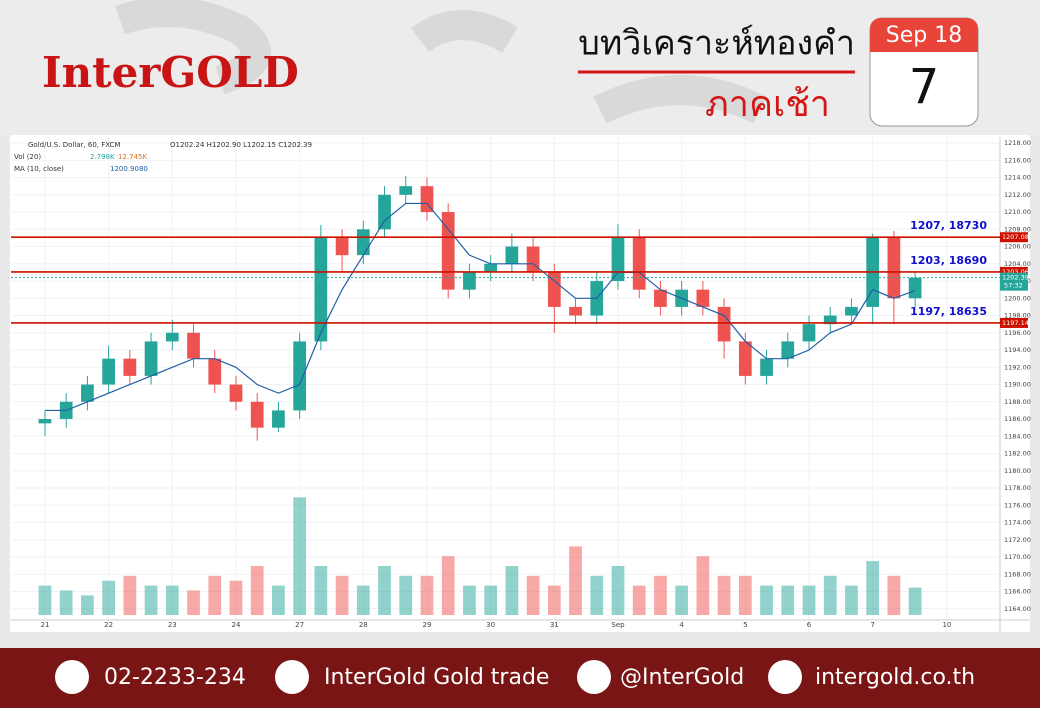  What do you see at coordinates (785, 677) in the screenshot?
I see `web-icon` at bounding box center [785, 677].